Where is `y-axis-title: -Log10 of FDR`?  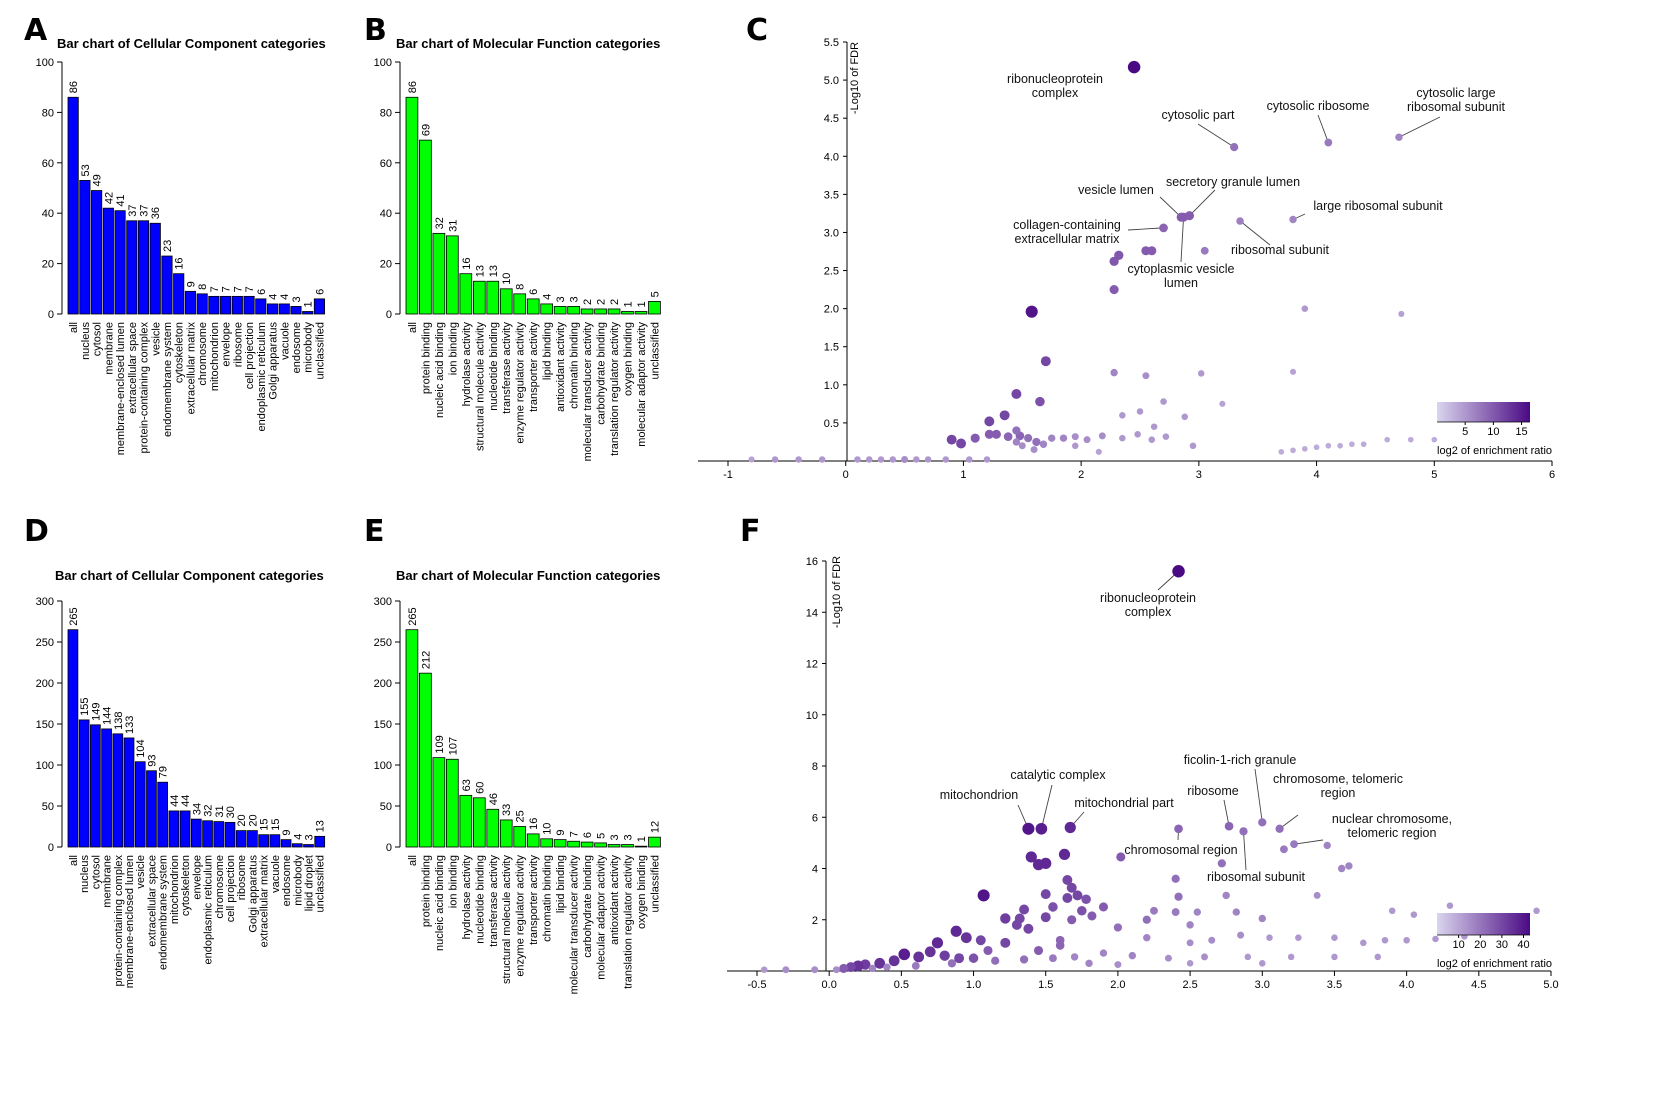 y-axis-title: -Log10 of FDR is located at coordinates (837, 592).